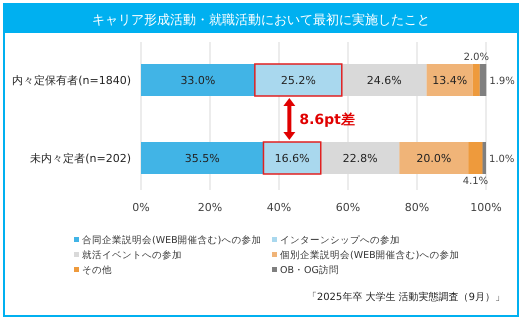 This screenshot has width=522, height=320. I want to click on data-label: 22.8%, so click(360, 158).